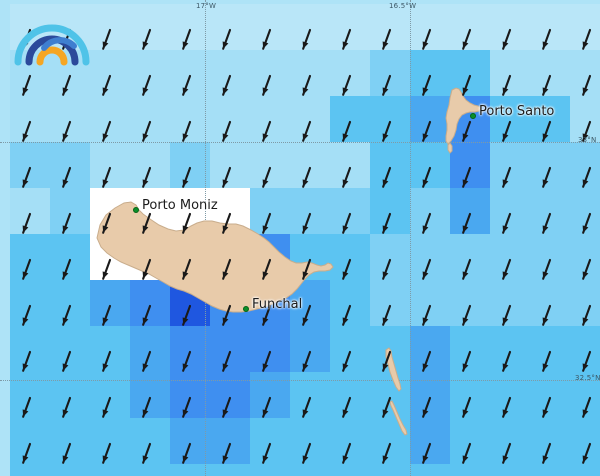  I want to click on graticule-label: 33°N, so click(587, 140).